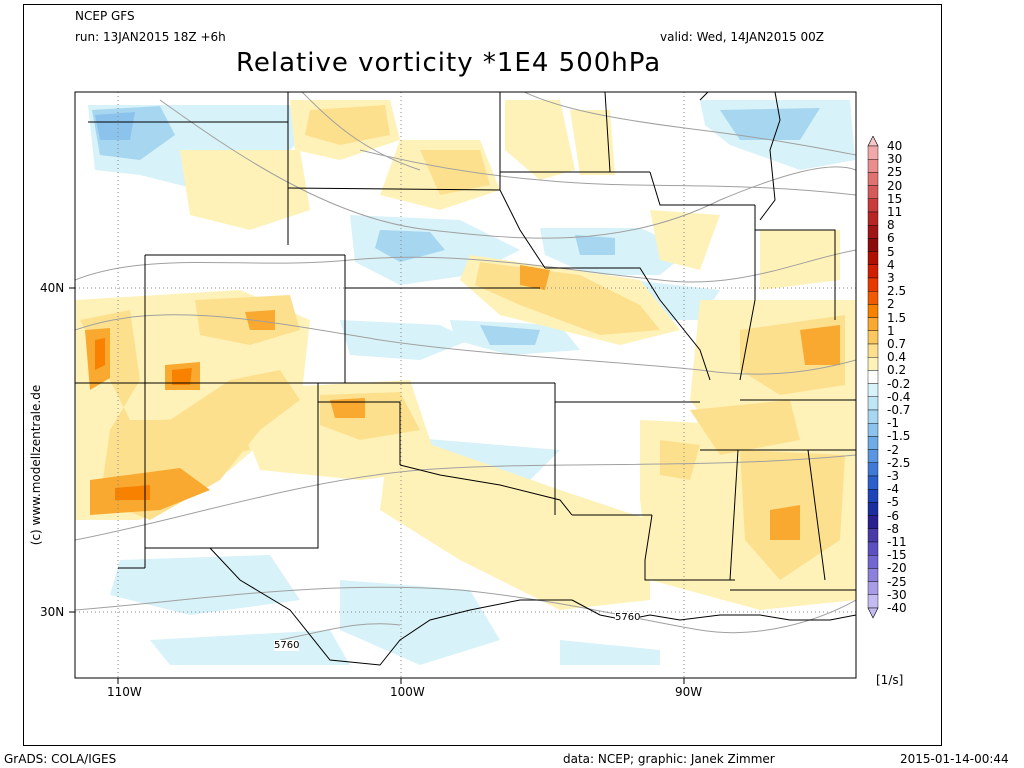  What do you see at coordinates (897, 542) in the screenshot?
I see `colorbar-level-label: -11` at bounding box center [897, 542].